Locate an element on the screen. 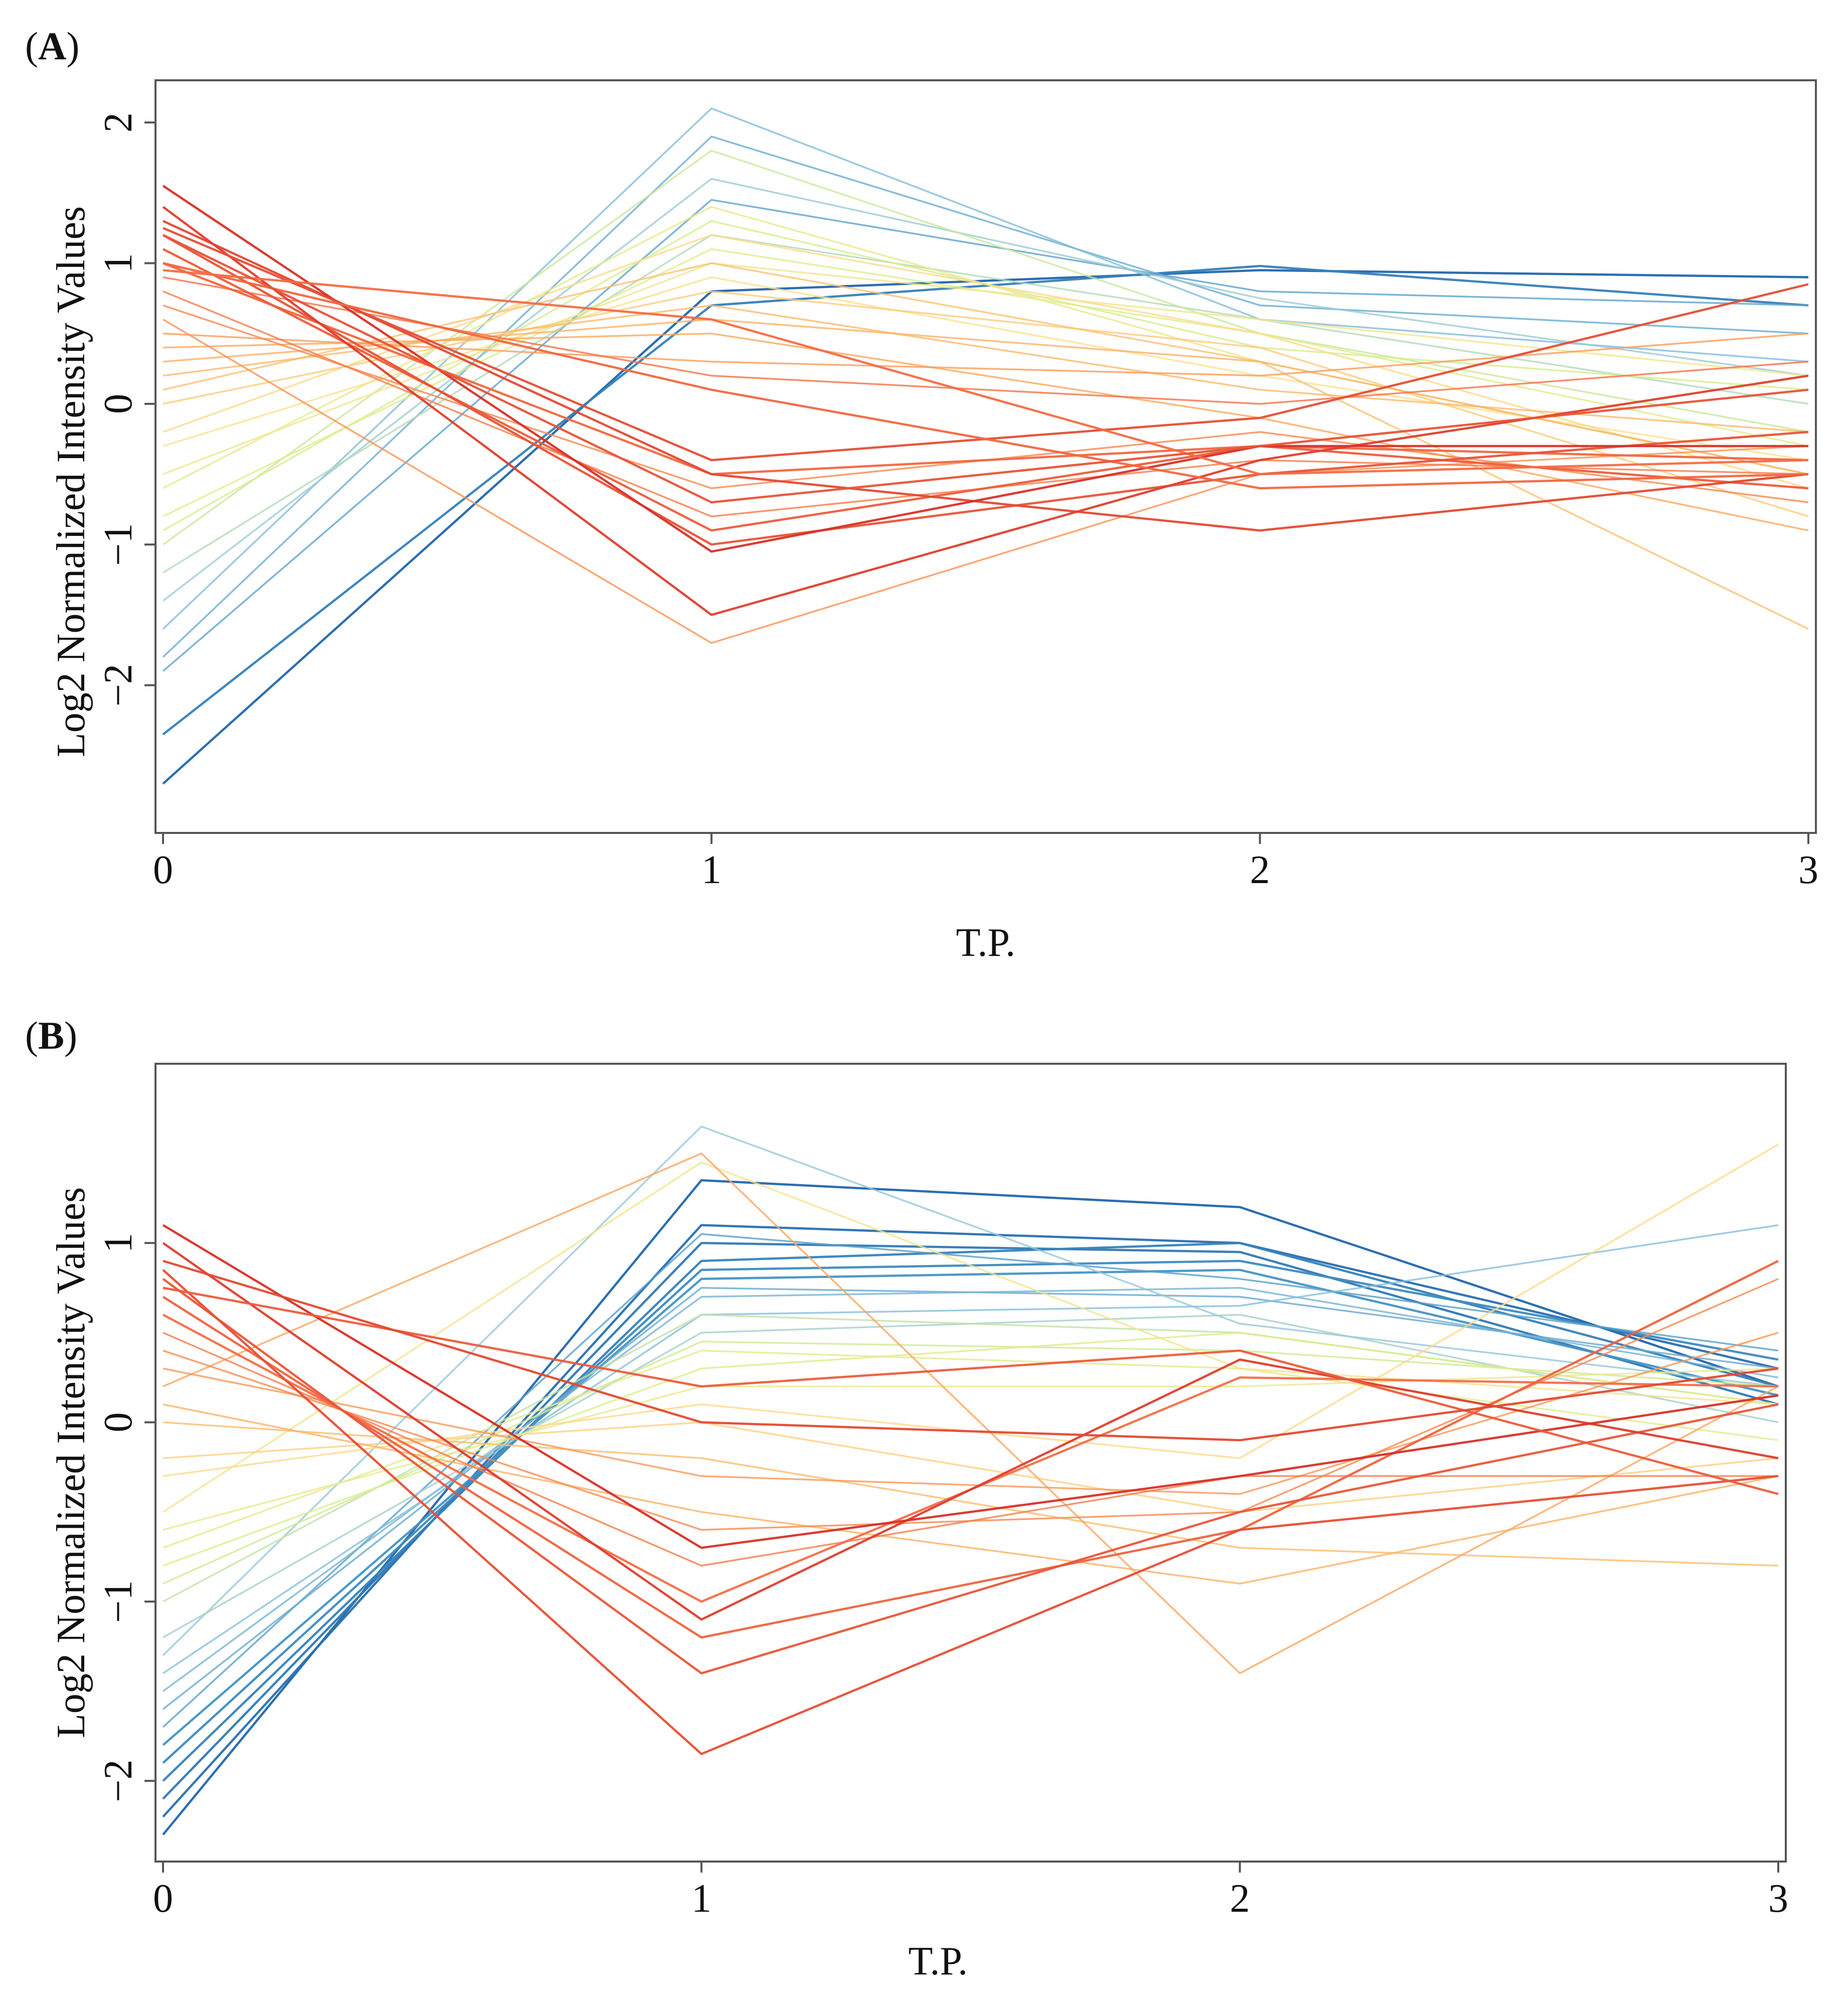 The width and height of the screenshot is (1848, 1992). panel-b-label: (B) is located at coordinates (51, 1035).